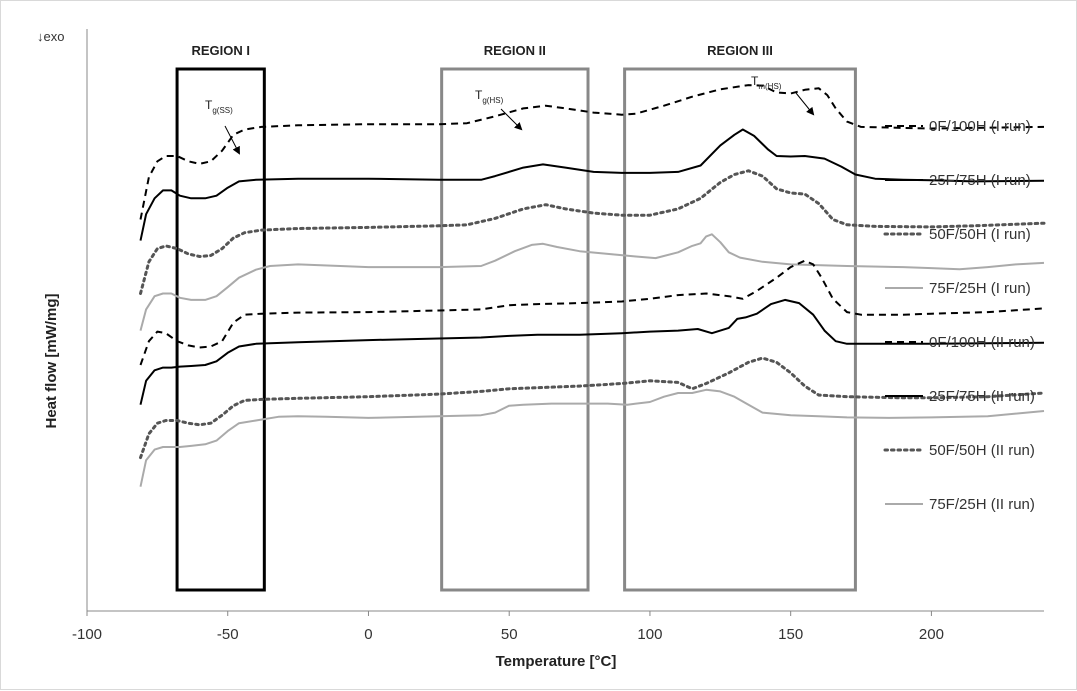  What do you see at coordinates (50, 36) in the screenshot?
I see `exo-label: ↓exo` at bounding box center [50, 36].